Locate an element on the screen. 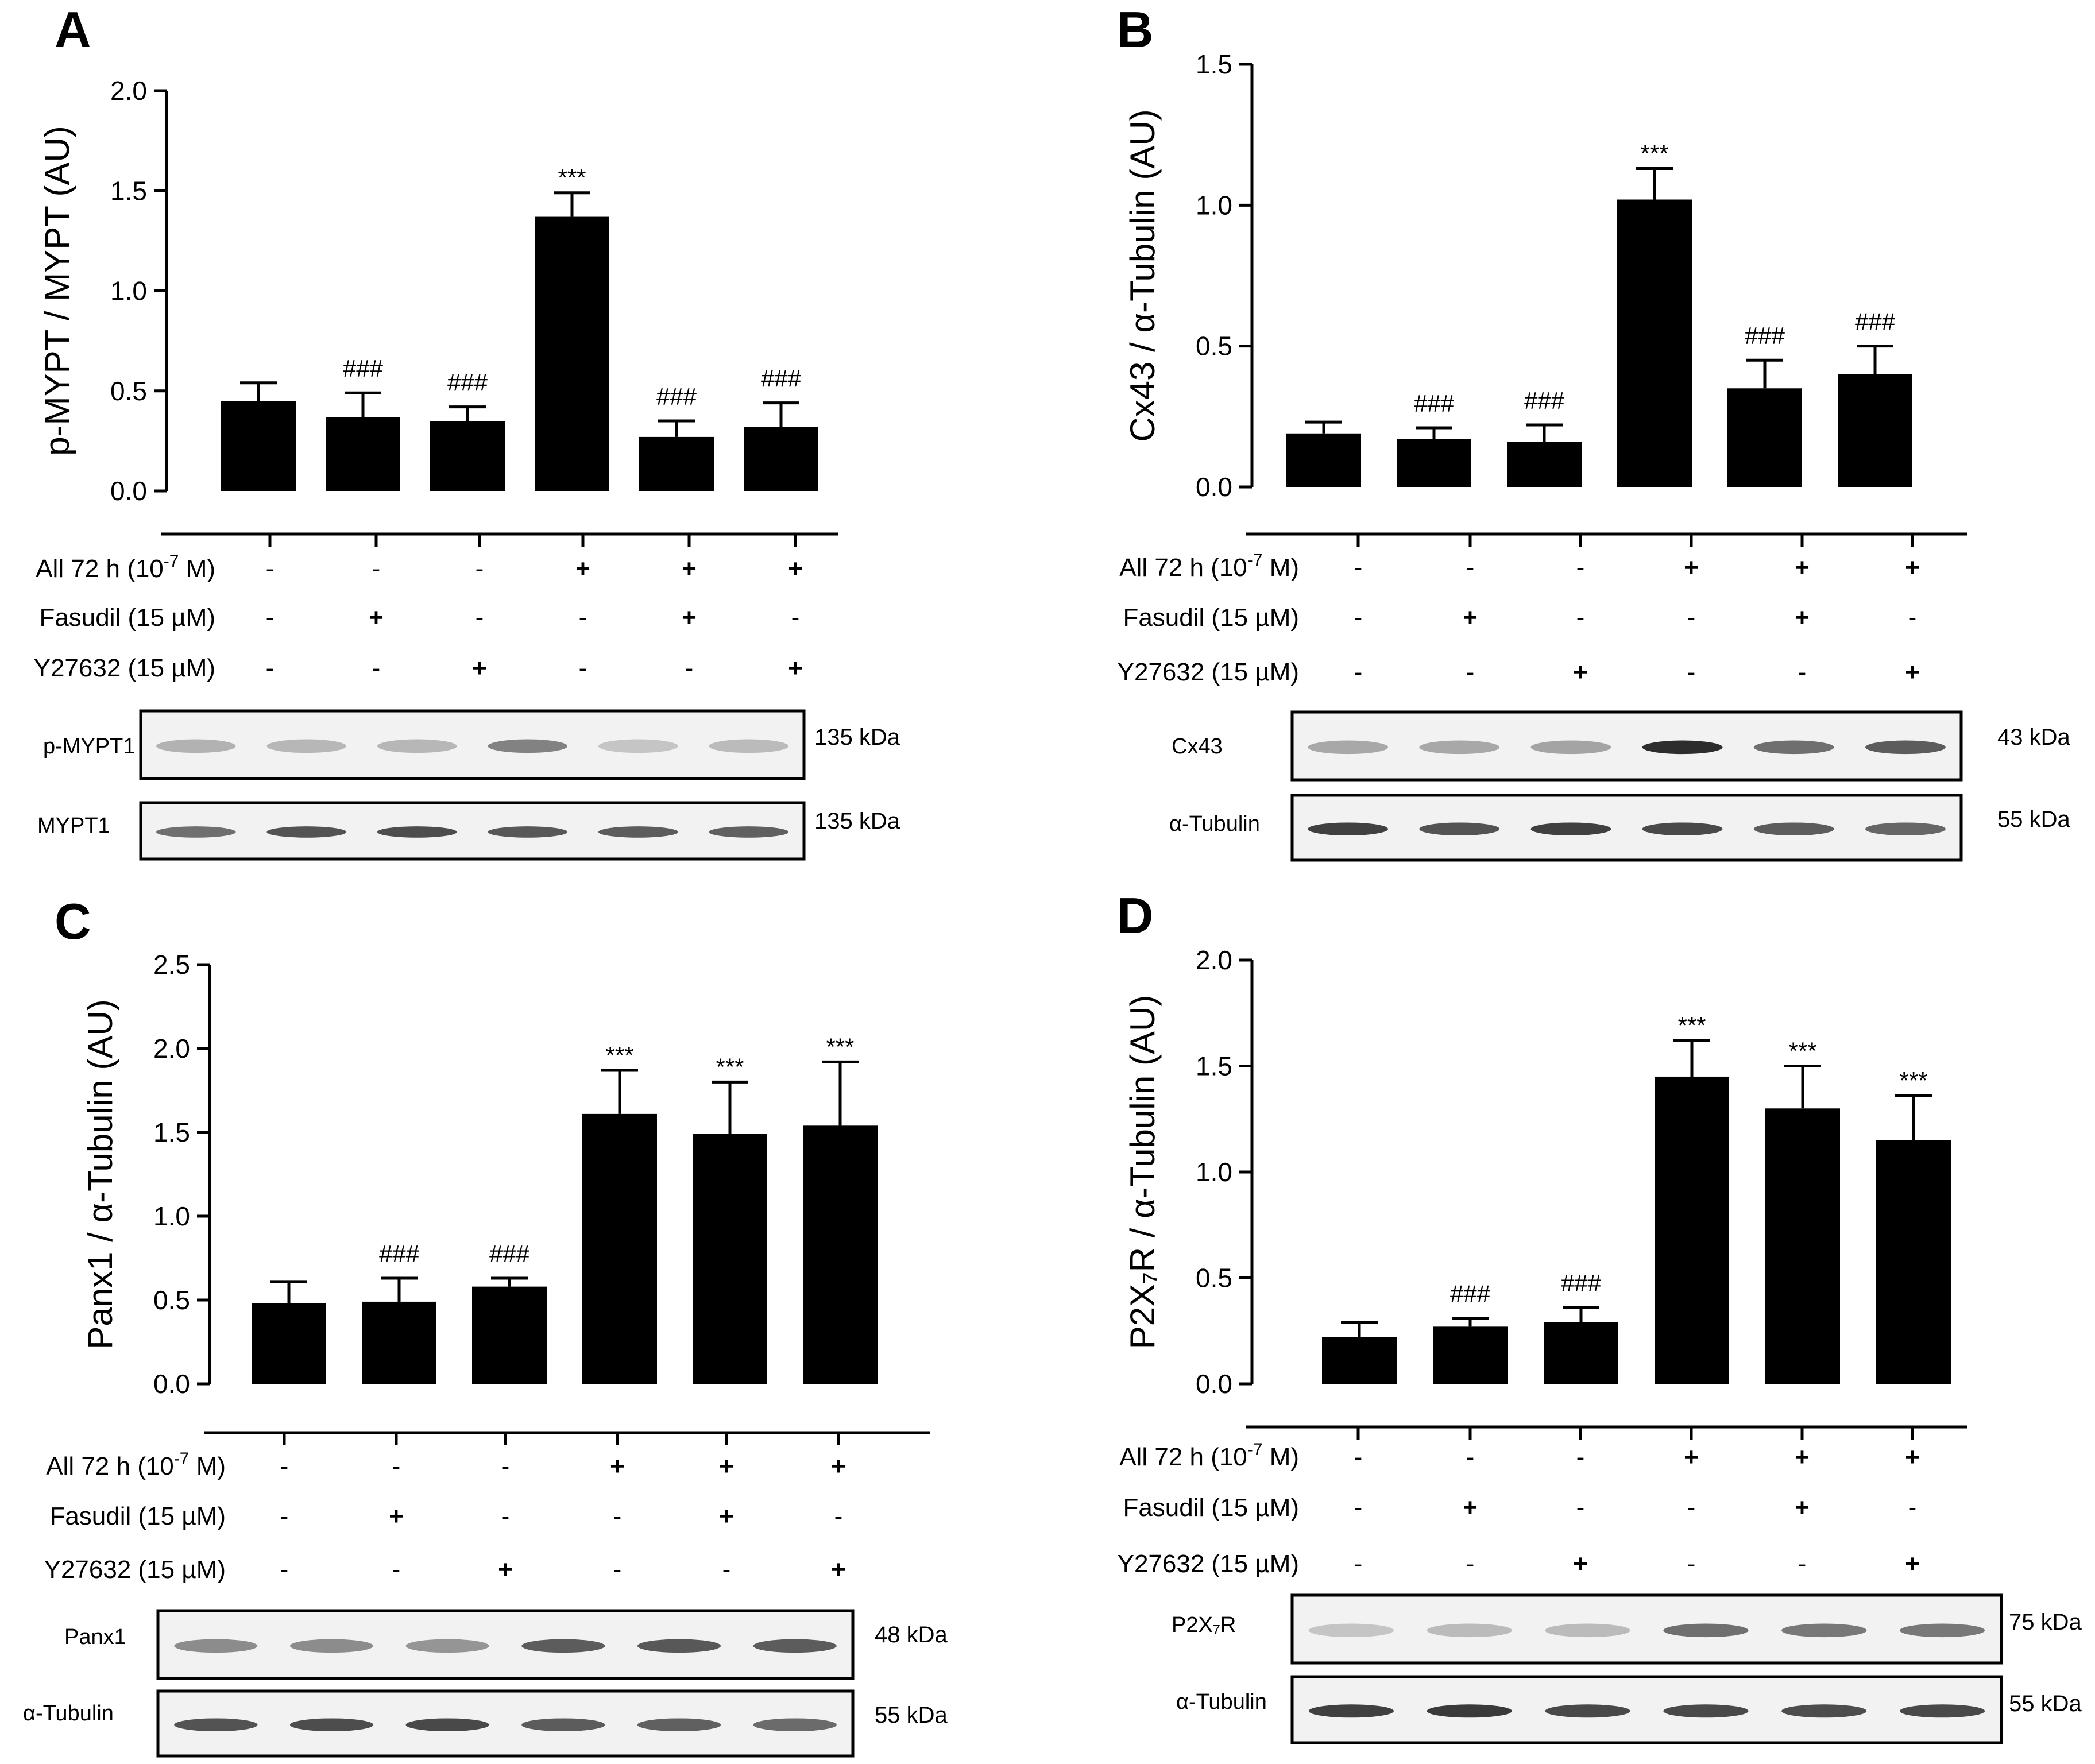 Image resolution: width=2095 pixels, height=1764 pixels. y-tick-label: 0.5 is located at coordinates (171, 1300).